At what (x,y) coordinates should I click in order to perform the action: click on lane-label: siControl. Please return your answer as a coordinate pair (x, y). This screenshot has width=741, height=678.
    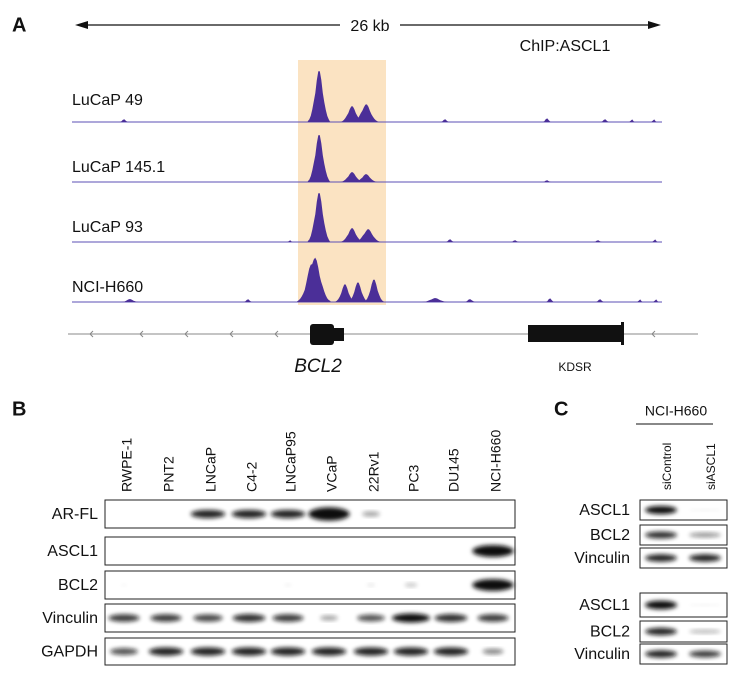
    Looking at the image, I should click on (667, 466).